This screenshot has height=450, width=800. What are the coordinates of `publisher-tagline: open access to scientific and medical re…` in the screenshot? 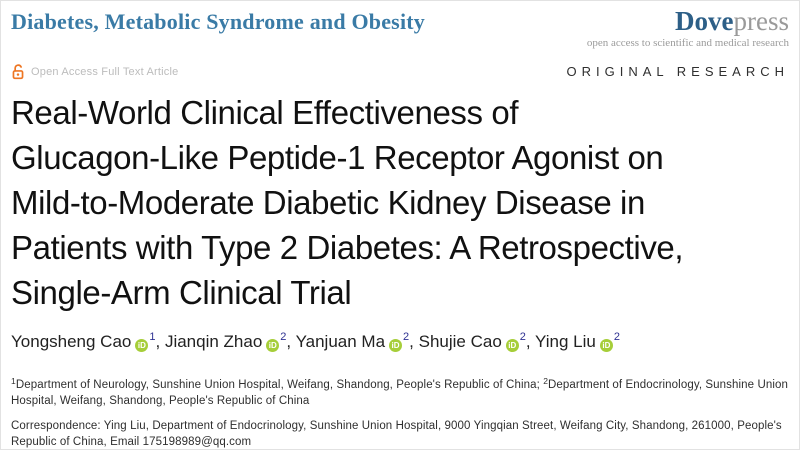 It's located at (687, 43).